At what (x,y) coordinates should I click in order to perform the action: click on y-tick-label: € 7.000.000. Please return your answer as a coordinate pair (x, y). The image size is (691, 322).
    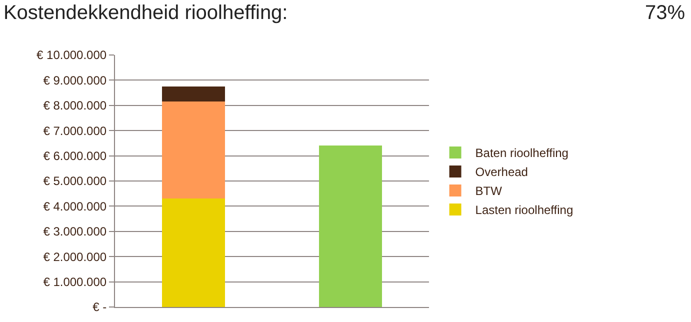
    Looking at the image, I should click on (75, 131).